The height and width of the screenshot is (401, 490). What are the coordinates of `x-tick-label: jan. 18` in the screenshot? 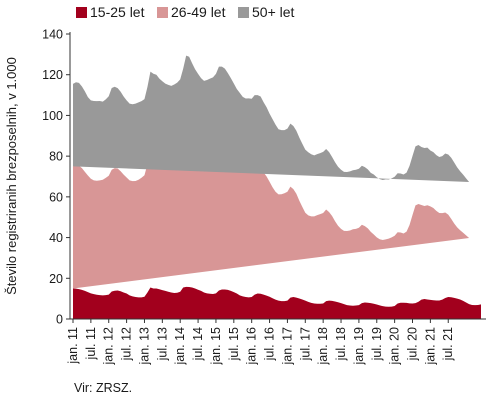 It's located at (323, 346).